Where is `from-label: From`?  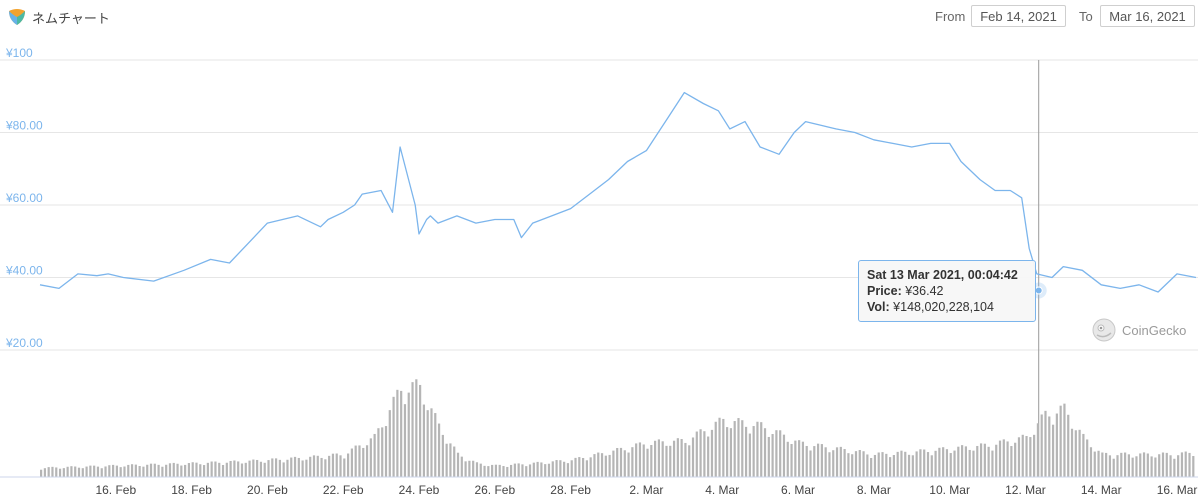
from-label: From is located at coordinates (950, 16).